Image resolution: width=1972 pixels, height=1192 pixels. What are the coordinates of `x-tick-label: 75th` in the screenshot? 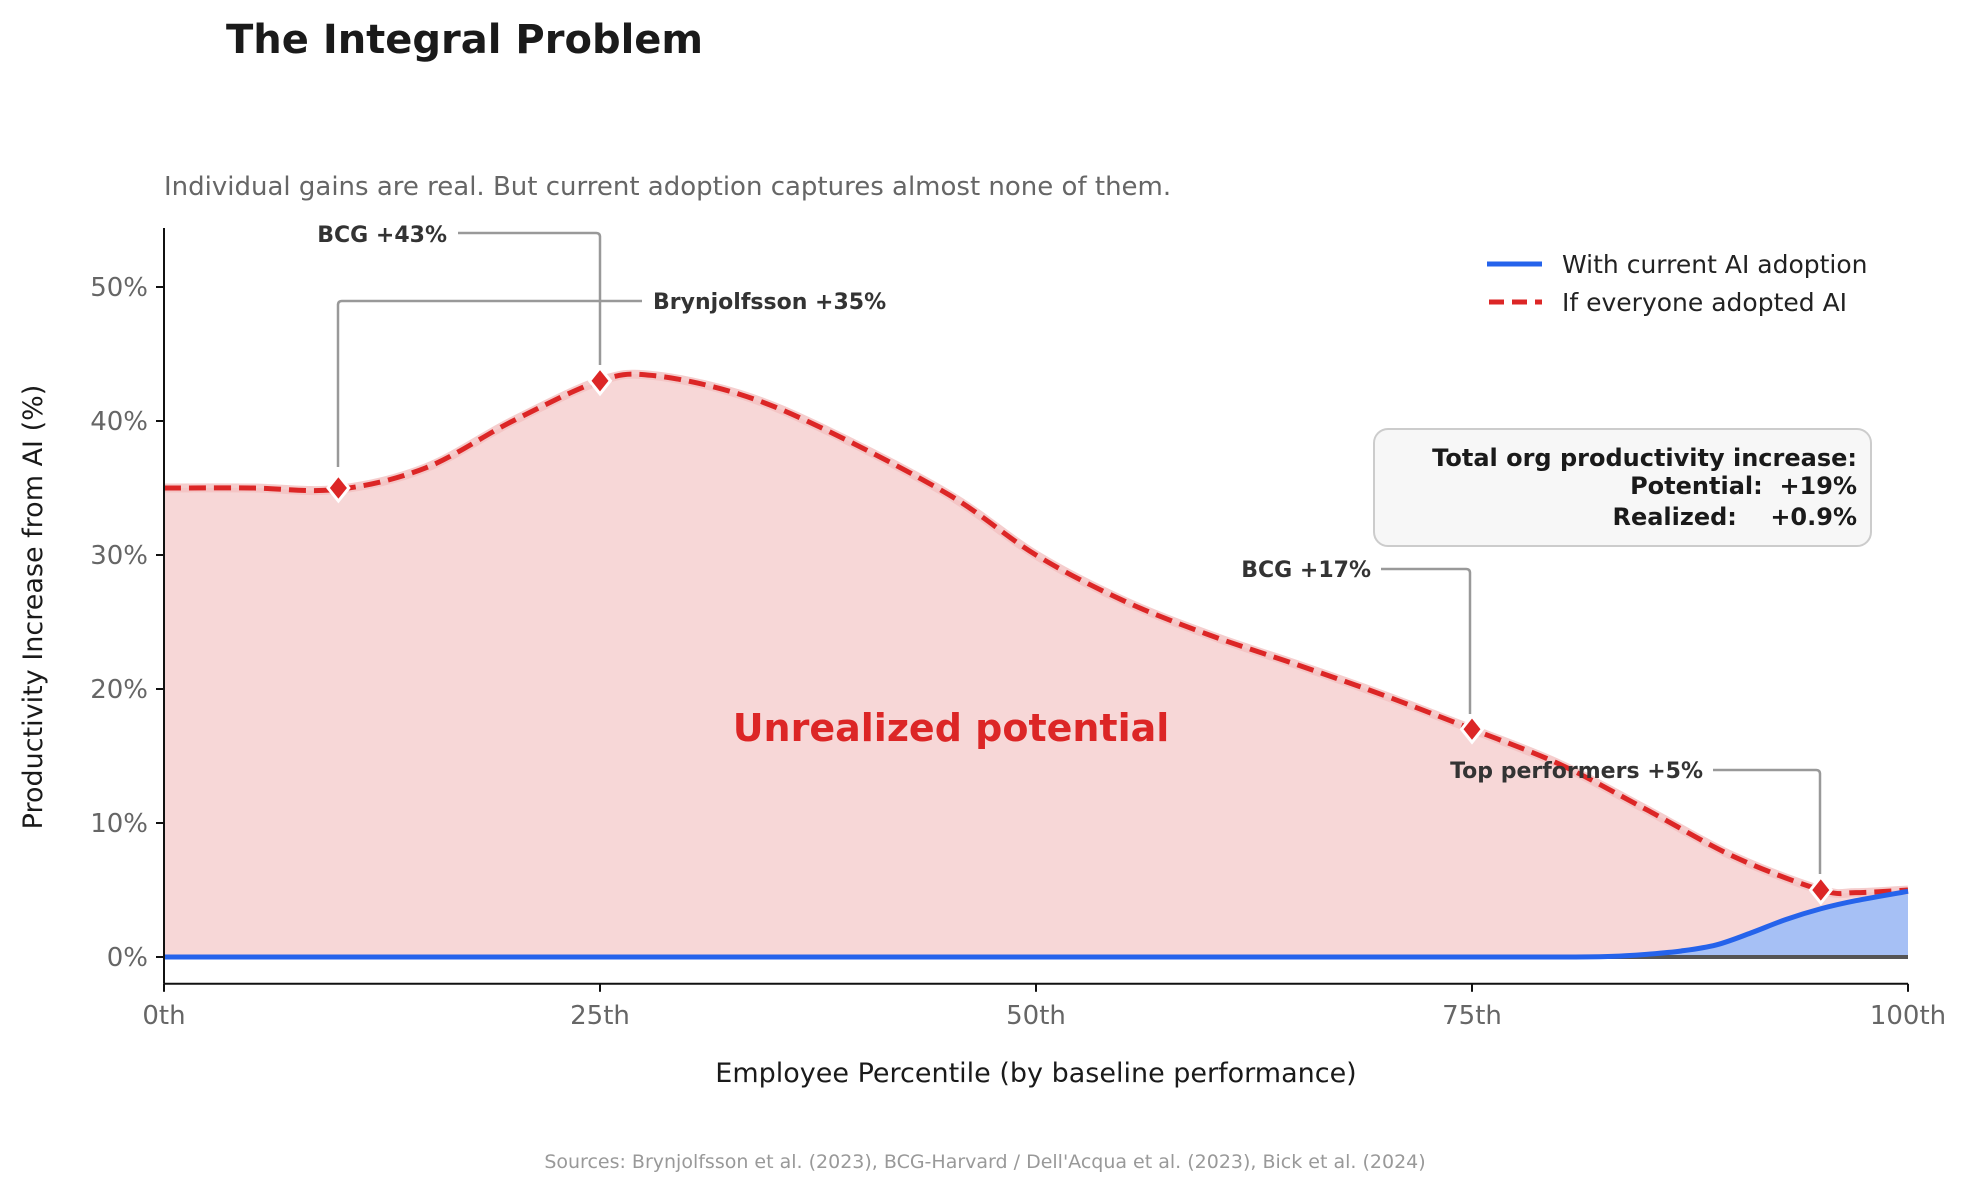 It's located at (1472, 1016).